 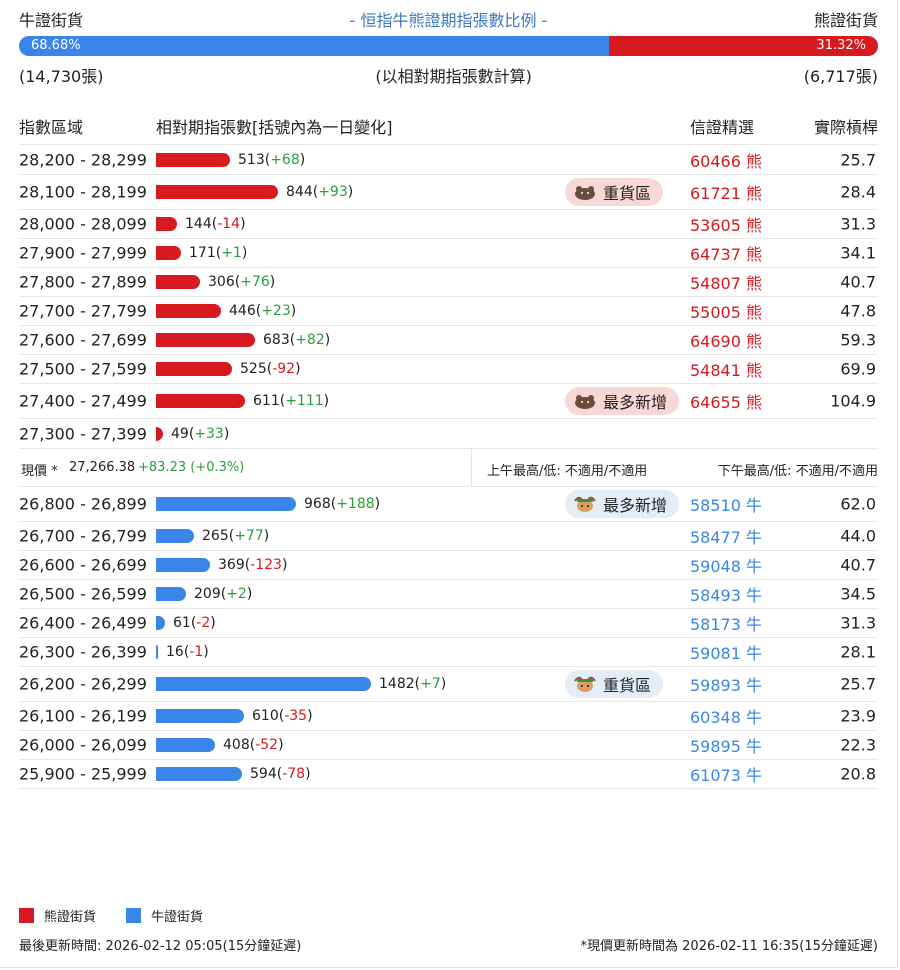 What do you see at coordinates (726, 402) in the screenshot?
I see `warrant-link: 64655 熊` at bounding box center [726, 402].